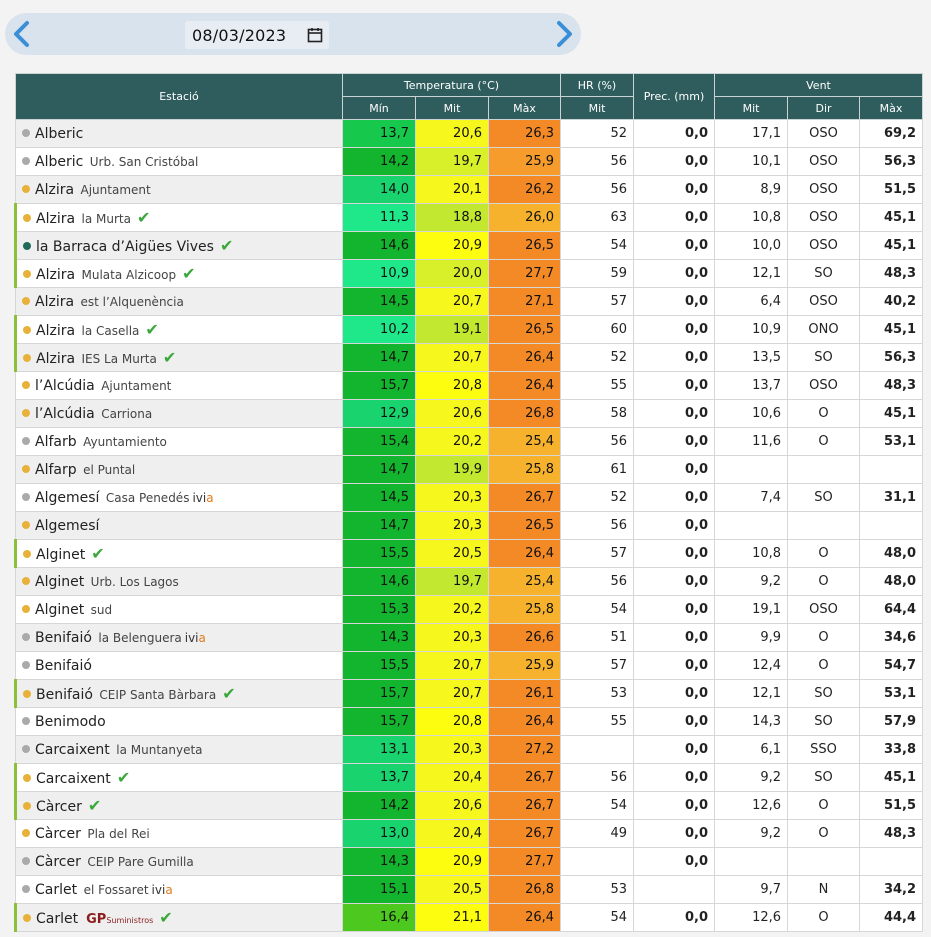  Describe the element at coordinates (178, 245) in the screenshot. I see `station-cell: la Barraca d’Aigües Vives ✔` at that location.